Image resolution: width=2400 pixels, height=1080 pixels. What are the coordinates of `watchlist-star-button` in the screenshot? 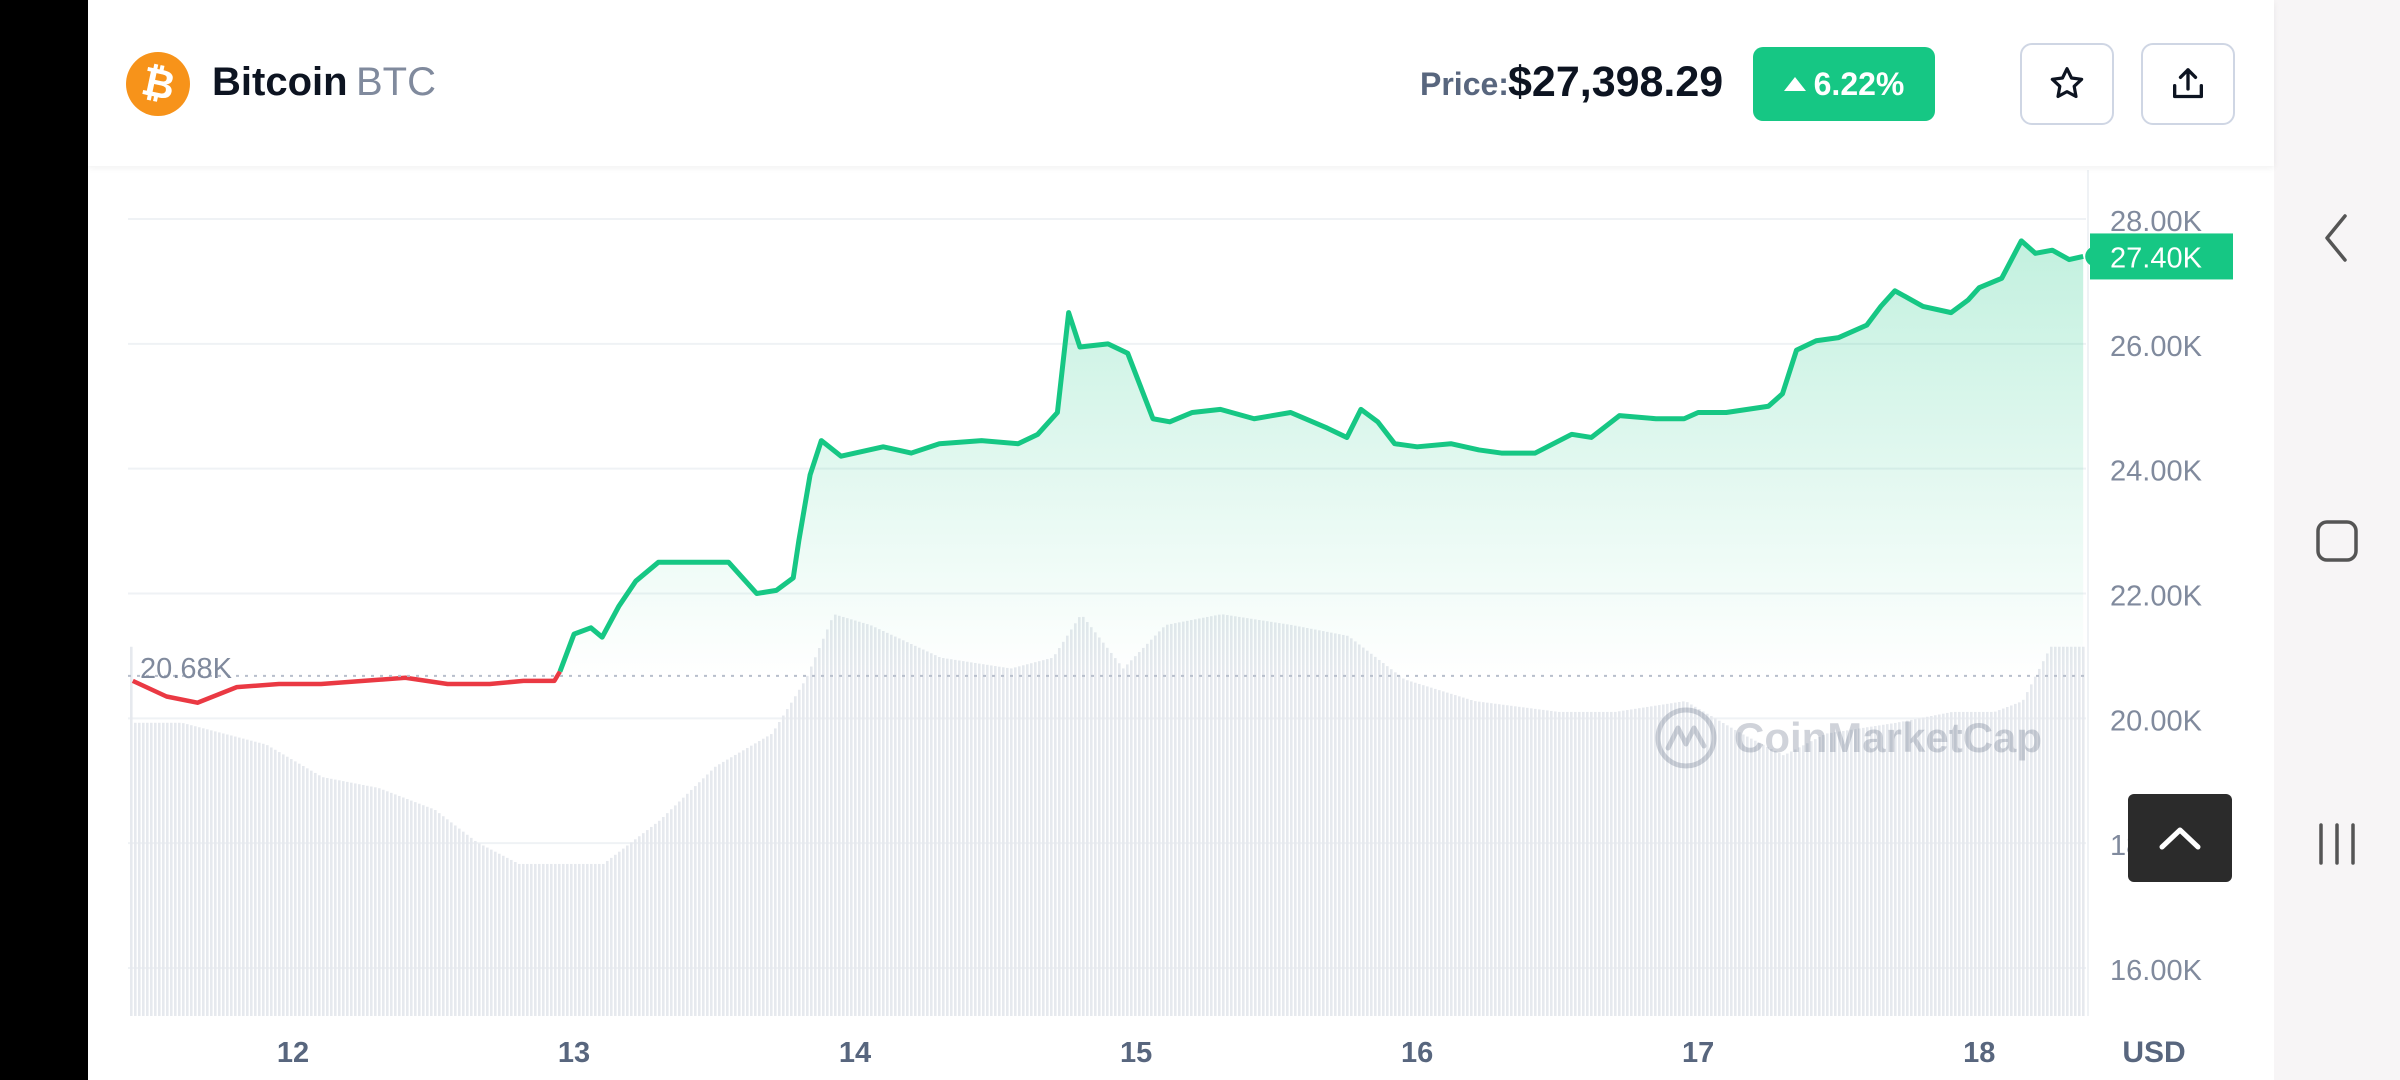 It's located at (2067, 84).